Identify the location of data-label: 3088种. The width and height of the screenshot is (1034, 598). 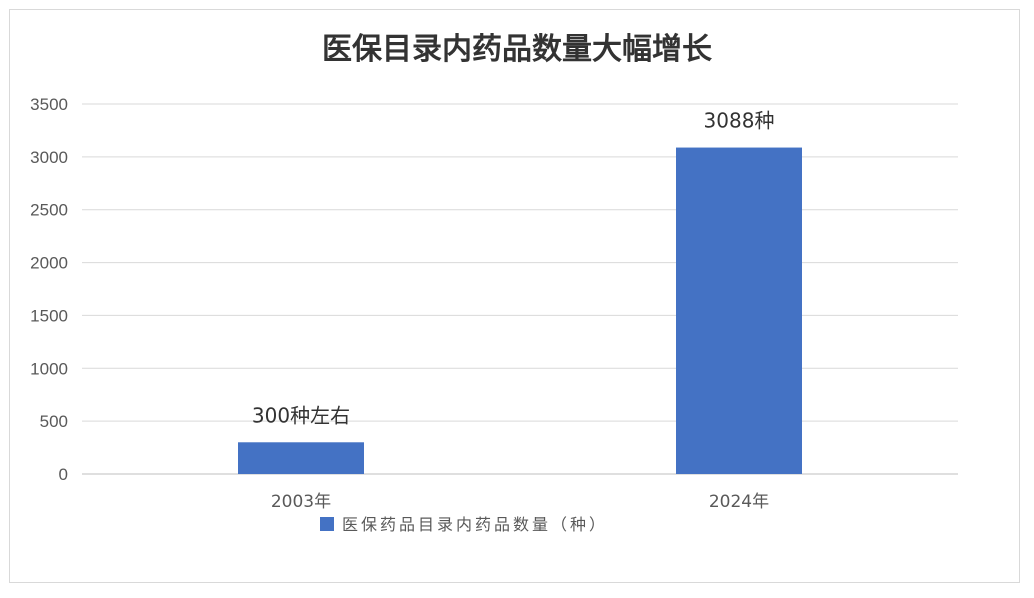
(739, 121).